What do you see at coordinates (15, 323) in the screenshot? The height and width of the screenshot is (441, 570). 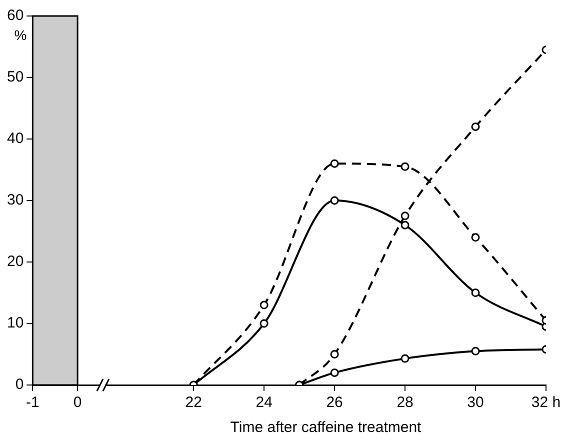 I see `y-tick-label: 10` at bounding box center [15, 323].